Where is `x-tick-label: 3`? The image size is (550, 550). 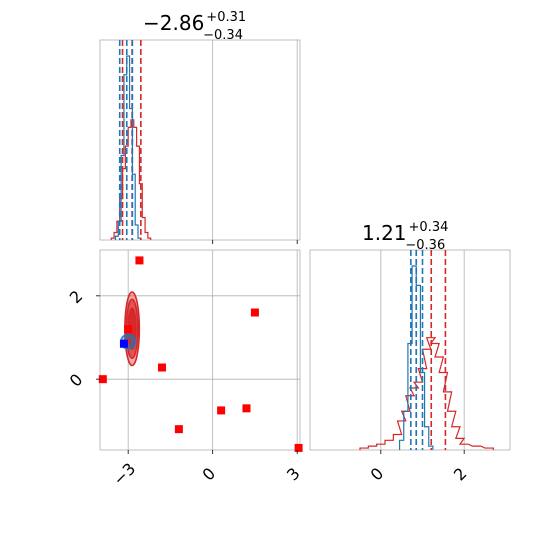
x-tick-label: 3 is located at coordinates (293, 474).